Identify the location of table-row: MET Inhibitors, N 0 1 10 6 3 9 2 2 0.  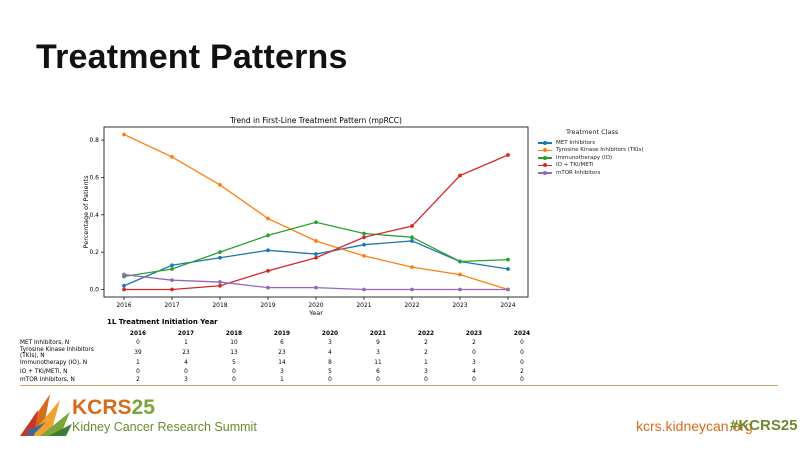
(283, 343).